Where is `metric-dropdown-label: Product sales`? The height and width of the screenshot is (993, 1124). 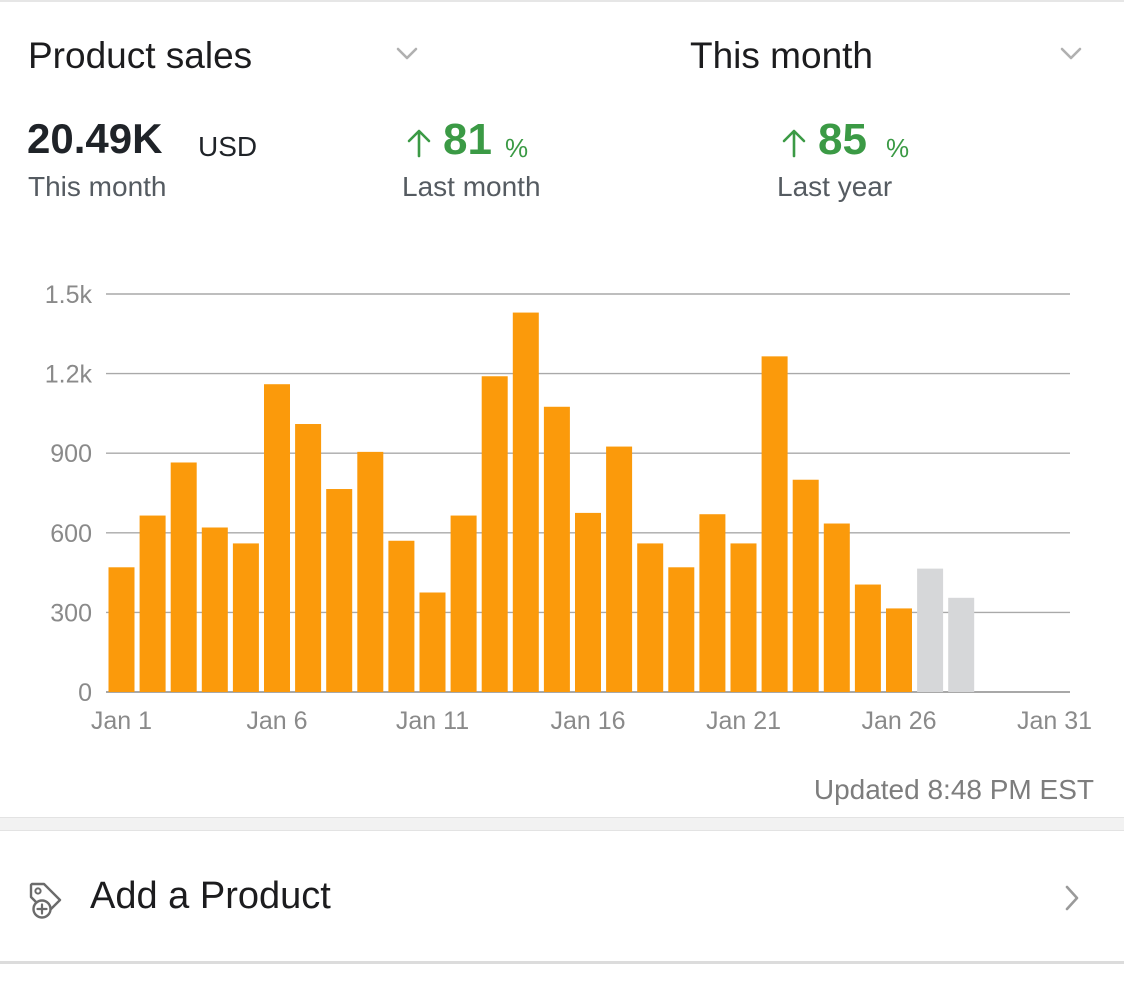 metric-dropdown-label: Product sales is located at coordinates (140, 55).